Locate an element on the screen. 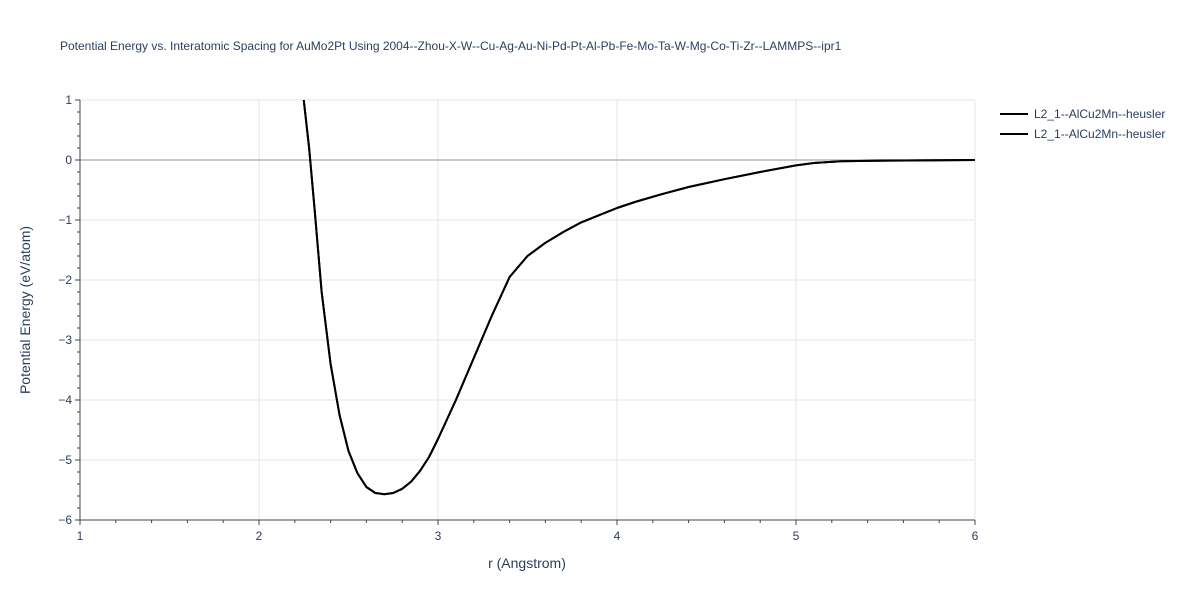 The image size is (1200, 600). x-tick-label: 5 is located at coordinates (796, 536).